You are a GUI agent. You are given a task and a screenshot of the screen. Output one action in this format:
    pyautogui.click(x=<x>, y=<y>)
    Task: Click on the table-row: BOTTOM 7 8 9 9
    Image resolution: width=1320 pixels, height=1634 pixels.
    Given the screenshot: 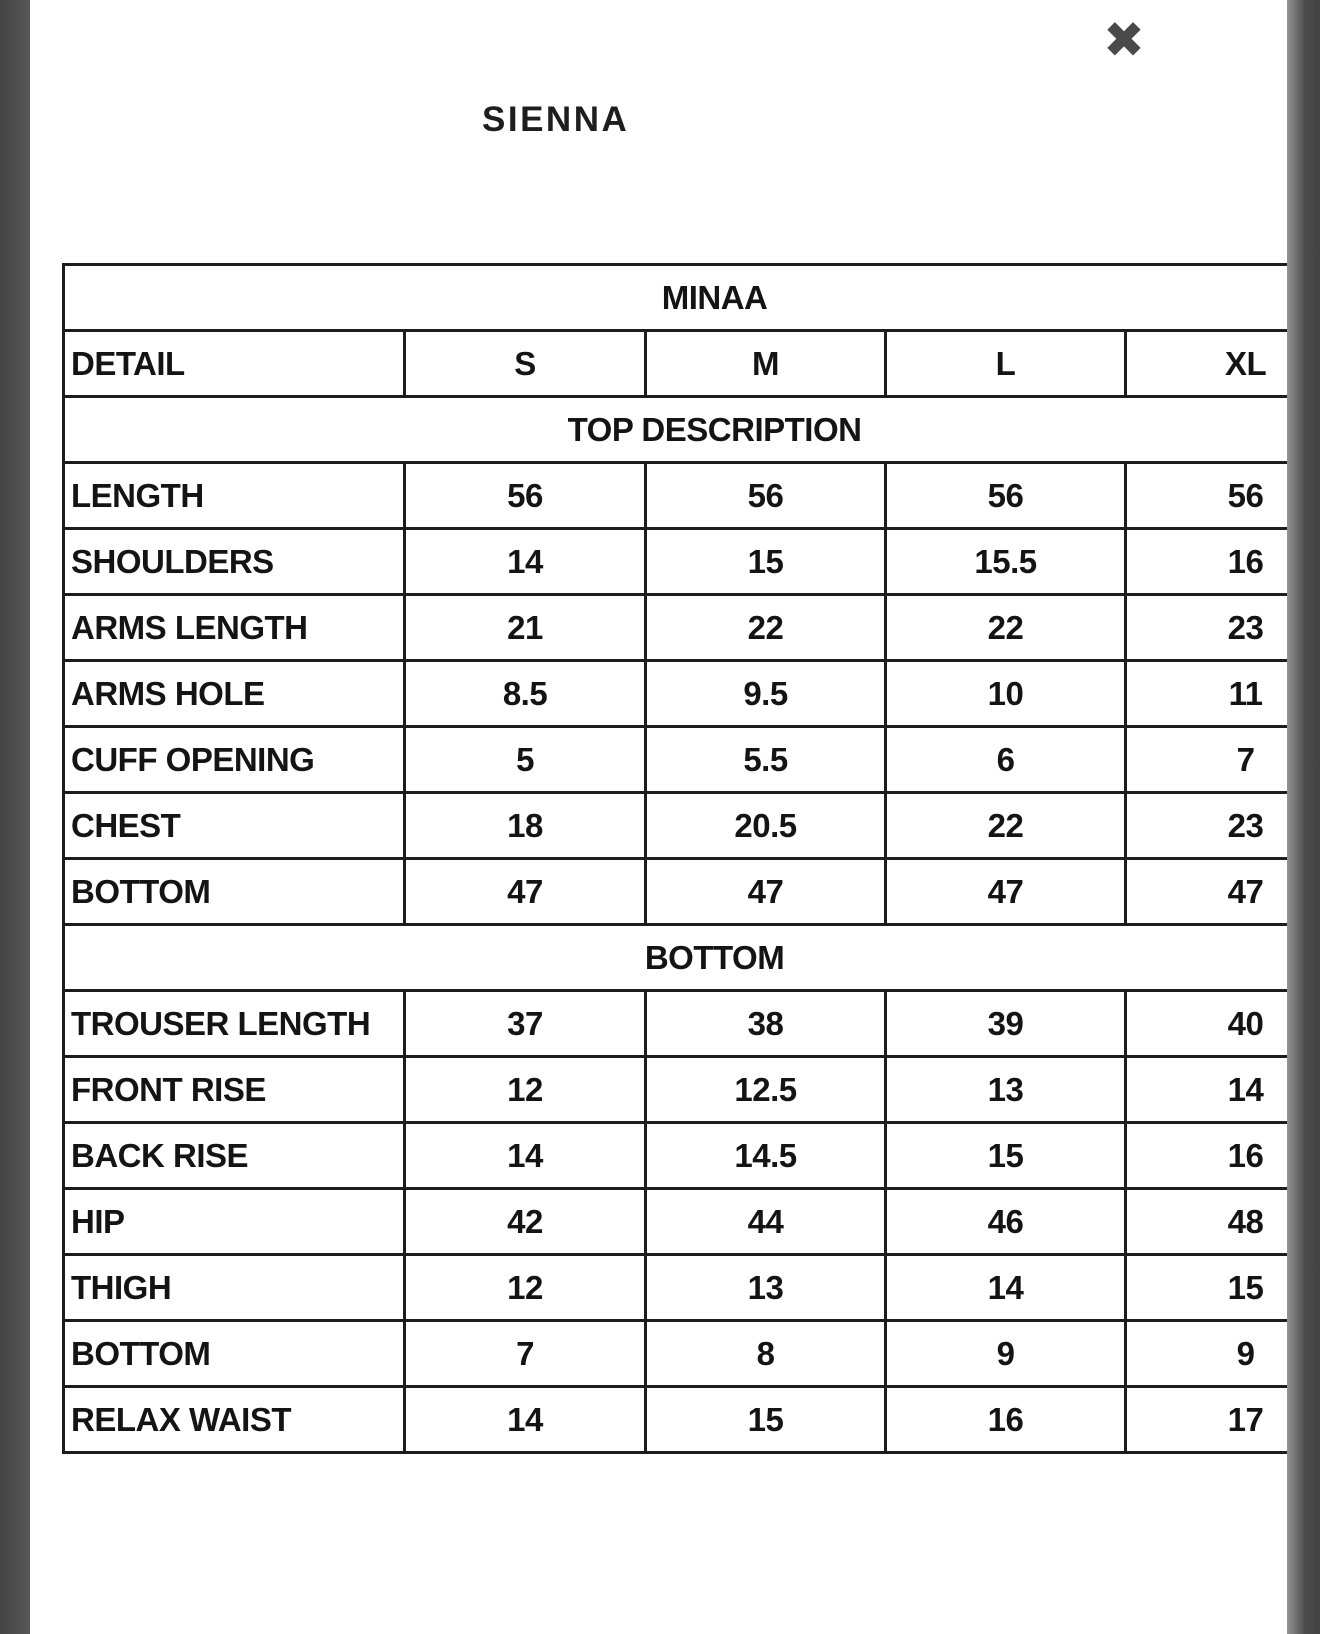 What is the action you would take?
    pyautogui.click(x=674, y=1353)
    